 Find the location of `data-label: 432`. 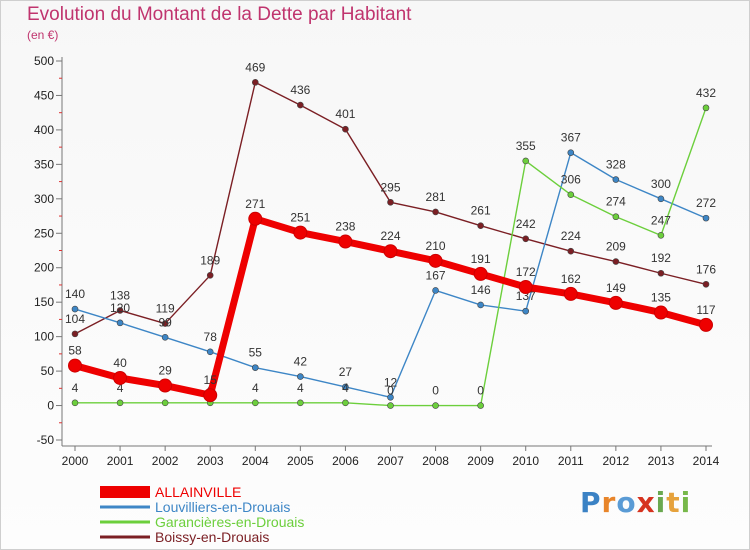

data-label: 432 is located at coordinates (706, 93).